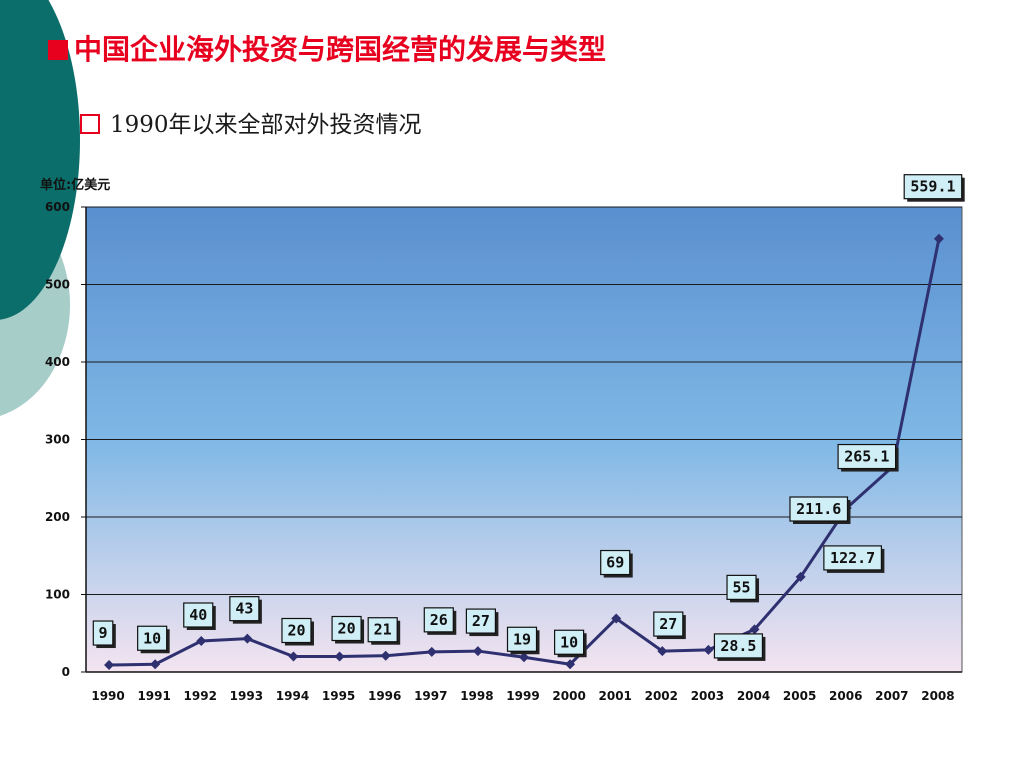 The height and width of the screenshot is (768, 1024). I want to click on x-tick-label: 1996, so click(384, 696).